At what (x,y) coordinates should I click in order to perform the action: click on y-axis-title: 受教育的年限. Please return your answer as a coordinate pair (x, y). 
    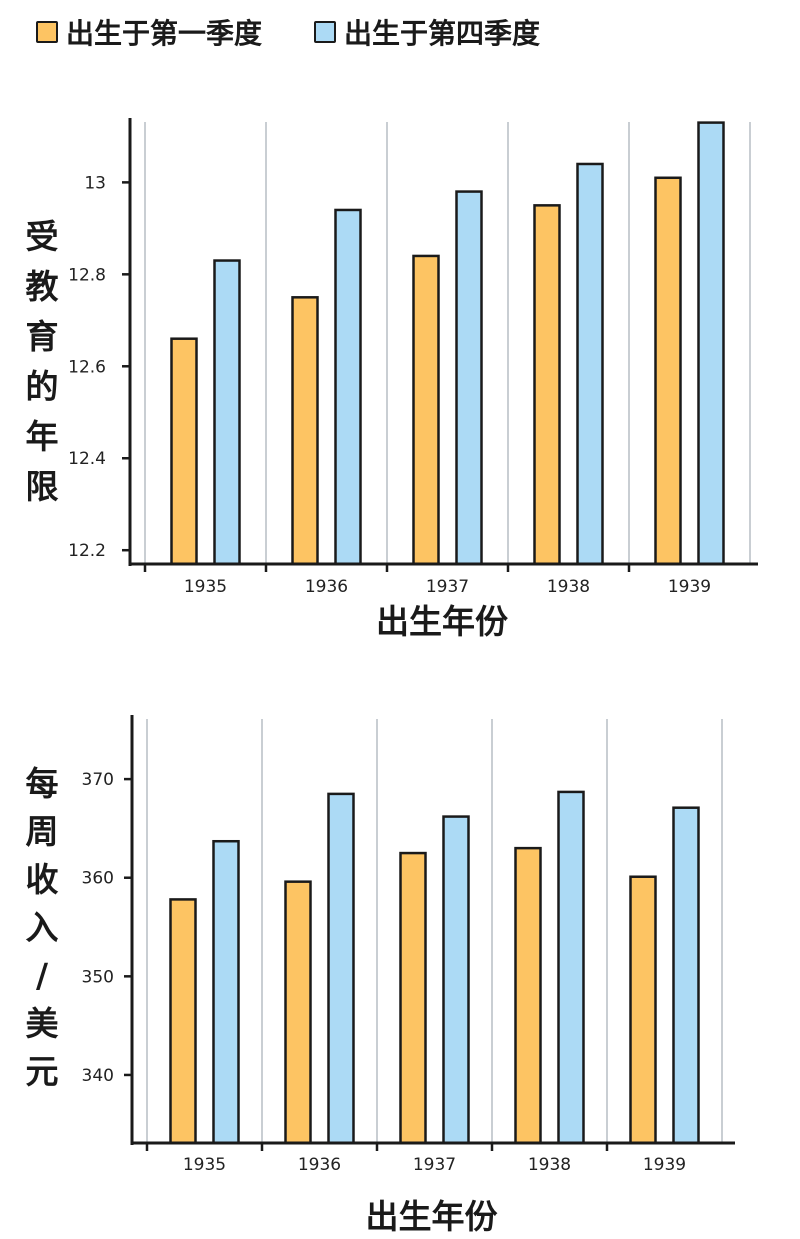
    Looking at the image, I should click on (42, 361).